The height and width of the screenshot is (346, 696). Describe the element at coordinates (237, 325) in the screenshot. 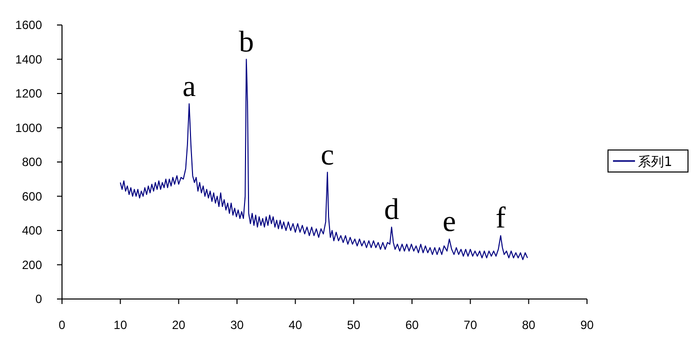

I see `x-tick-label: 30` at that location.